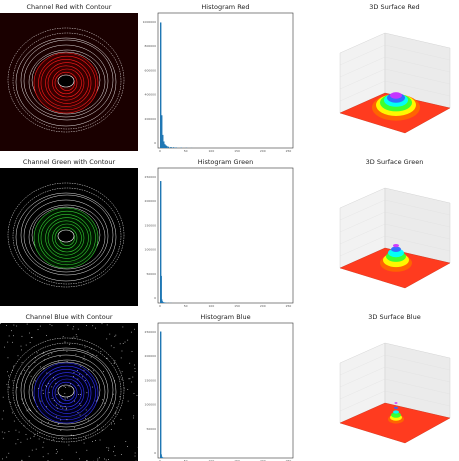 This screenshot has height=461, width=459. What do you see at coordinates (394, 317) in the screenshot?
I see `surface-title: 3D Surface Blue` at bounding box center [394, 317].